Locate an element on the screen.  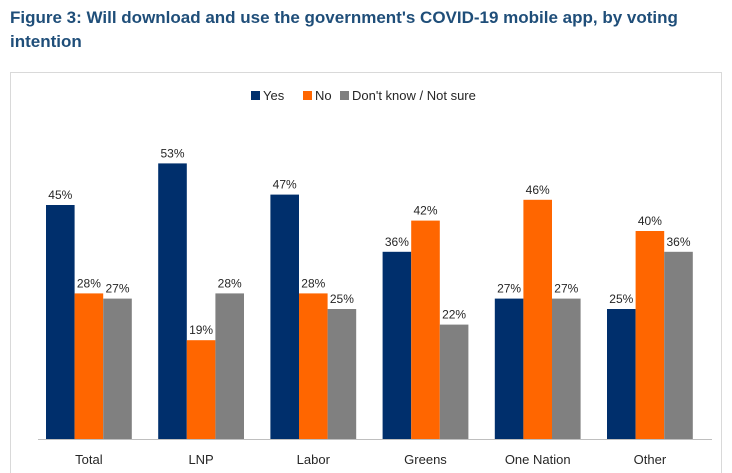
legend-label: Don't know / Not sure is located at coordinates (414, 95).